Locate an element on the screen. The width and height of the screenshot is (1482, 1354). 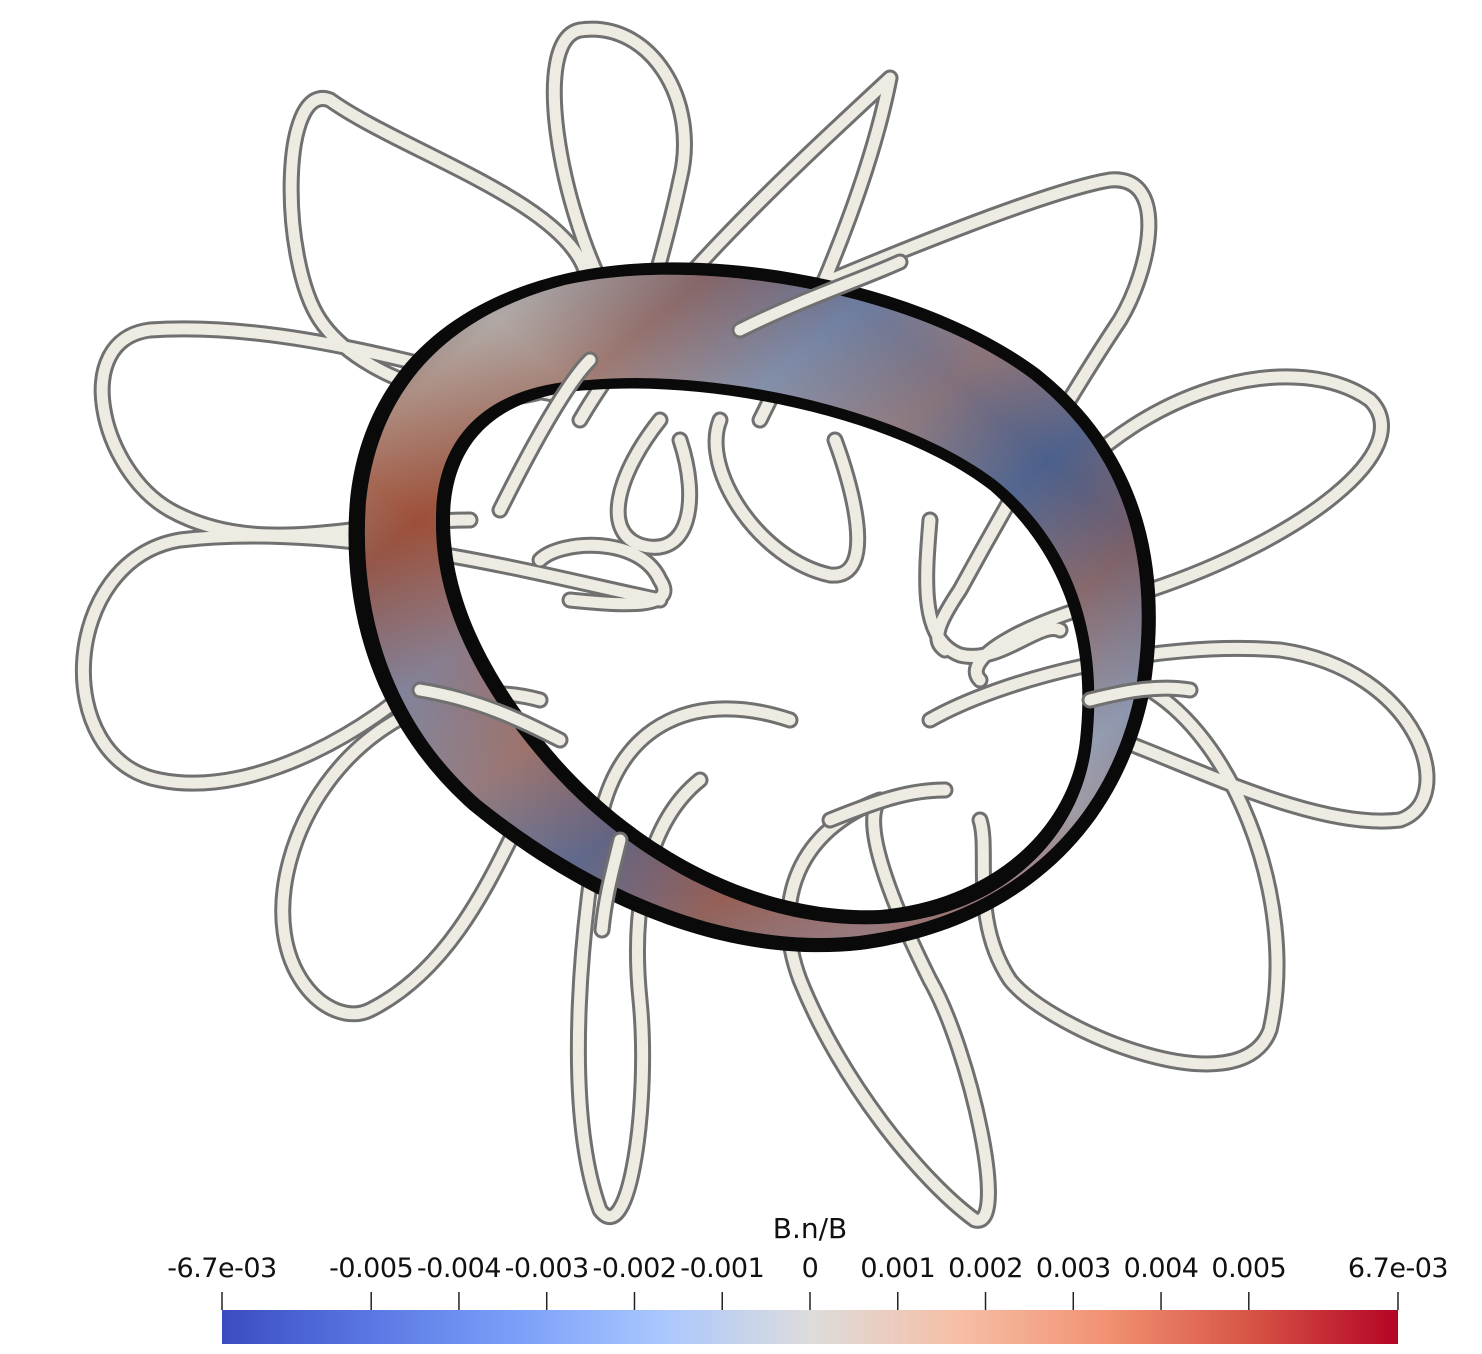
colorbar-tick-label: -0.004 is located at coordinates (459, 1268).